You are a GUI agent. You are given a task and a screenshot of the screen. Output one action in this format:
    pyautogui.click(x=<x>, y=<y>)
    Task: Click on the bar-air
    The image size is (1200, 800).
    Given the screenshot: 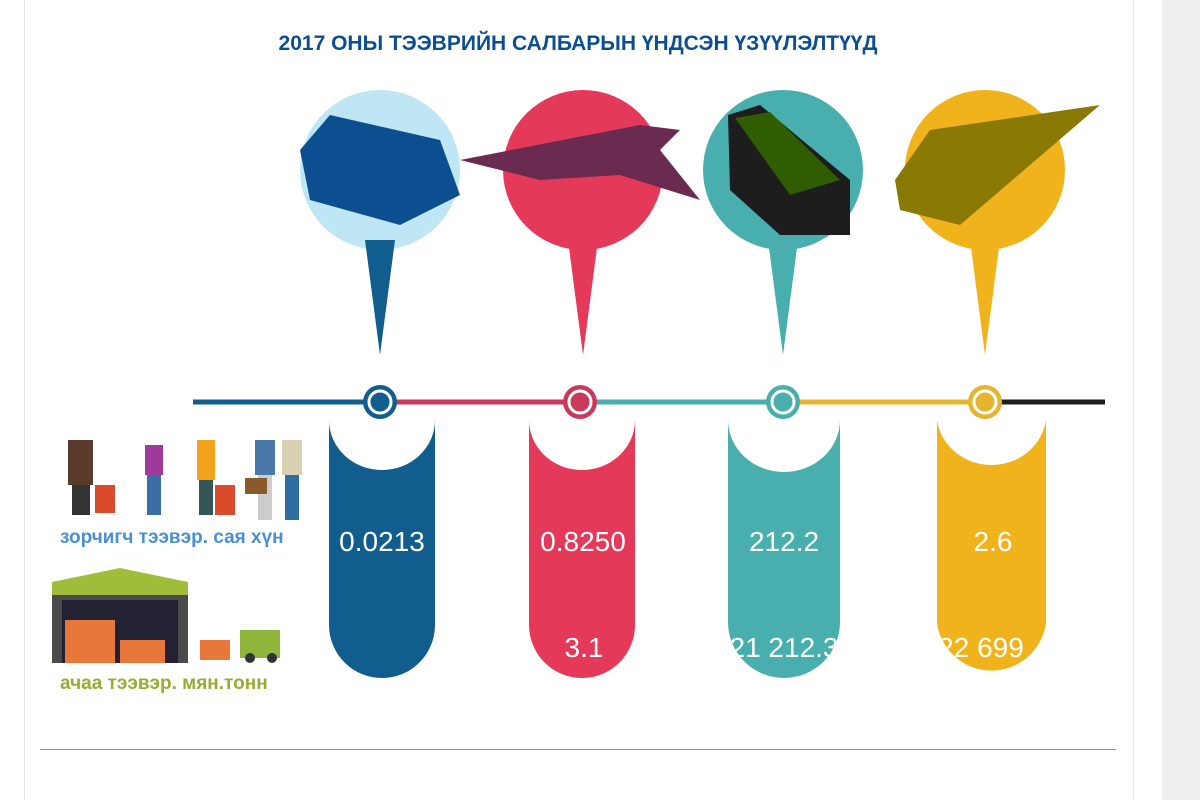 What is the action you would take?
    pyautogui.click(x=582, y=549)
    